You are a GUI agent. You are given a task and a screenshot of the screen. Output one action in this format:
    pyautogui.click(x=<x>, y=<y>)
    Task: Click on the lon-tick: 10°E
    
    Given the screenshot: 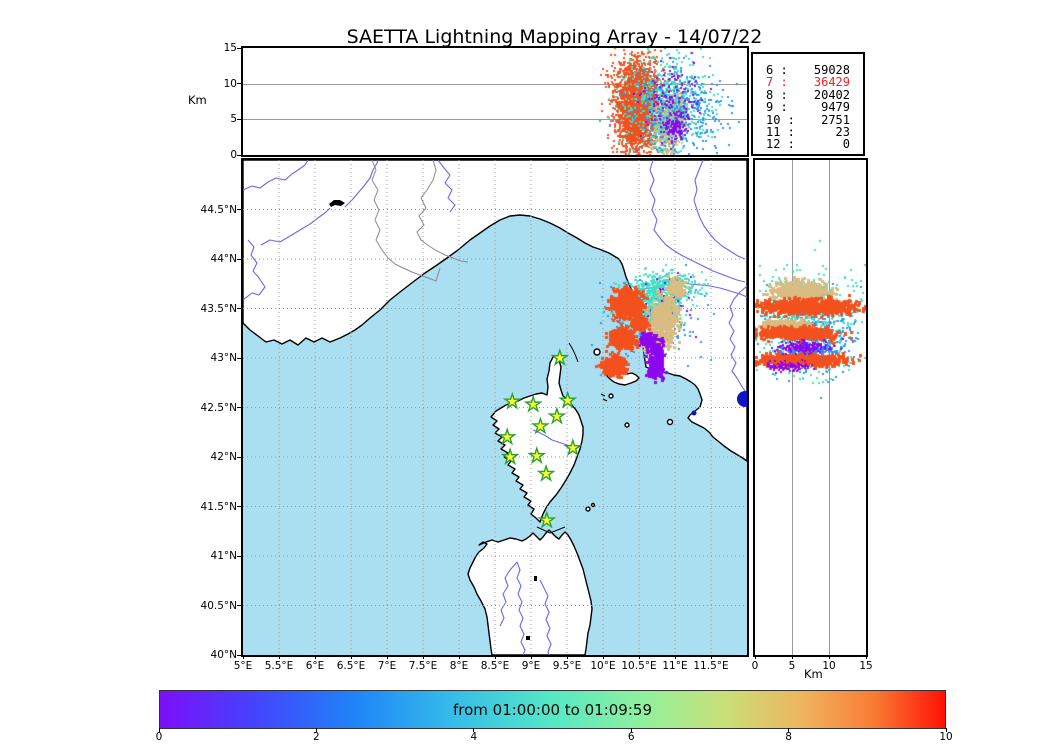 What is the action you would take?
    pyautogui.click(x=603, y=666)
    